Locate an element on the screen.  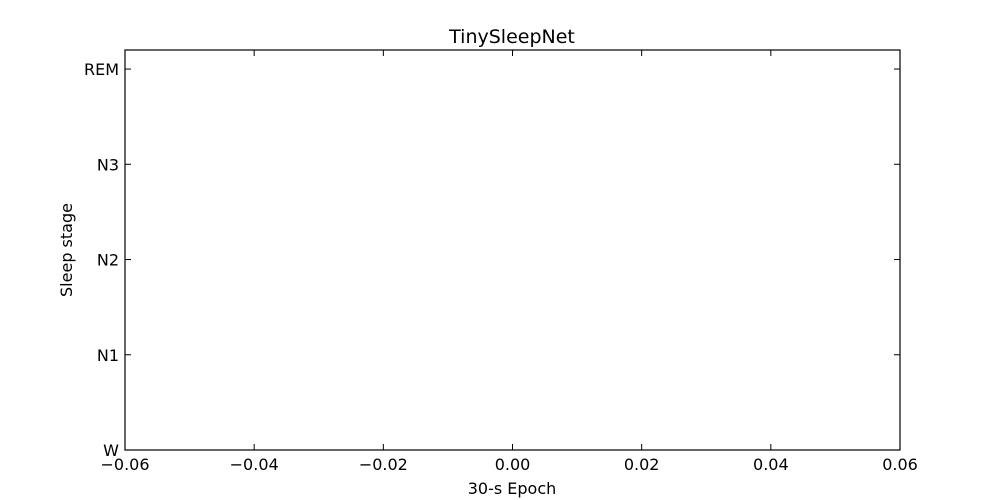
x-tick-label: −0.04 is located at coordinates (254, 464).